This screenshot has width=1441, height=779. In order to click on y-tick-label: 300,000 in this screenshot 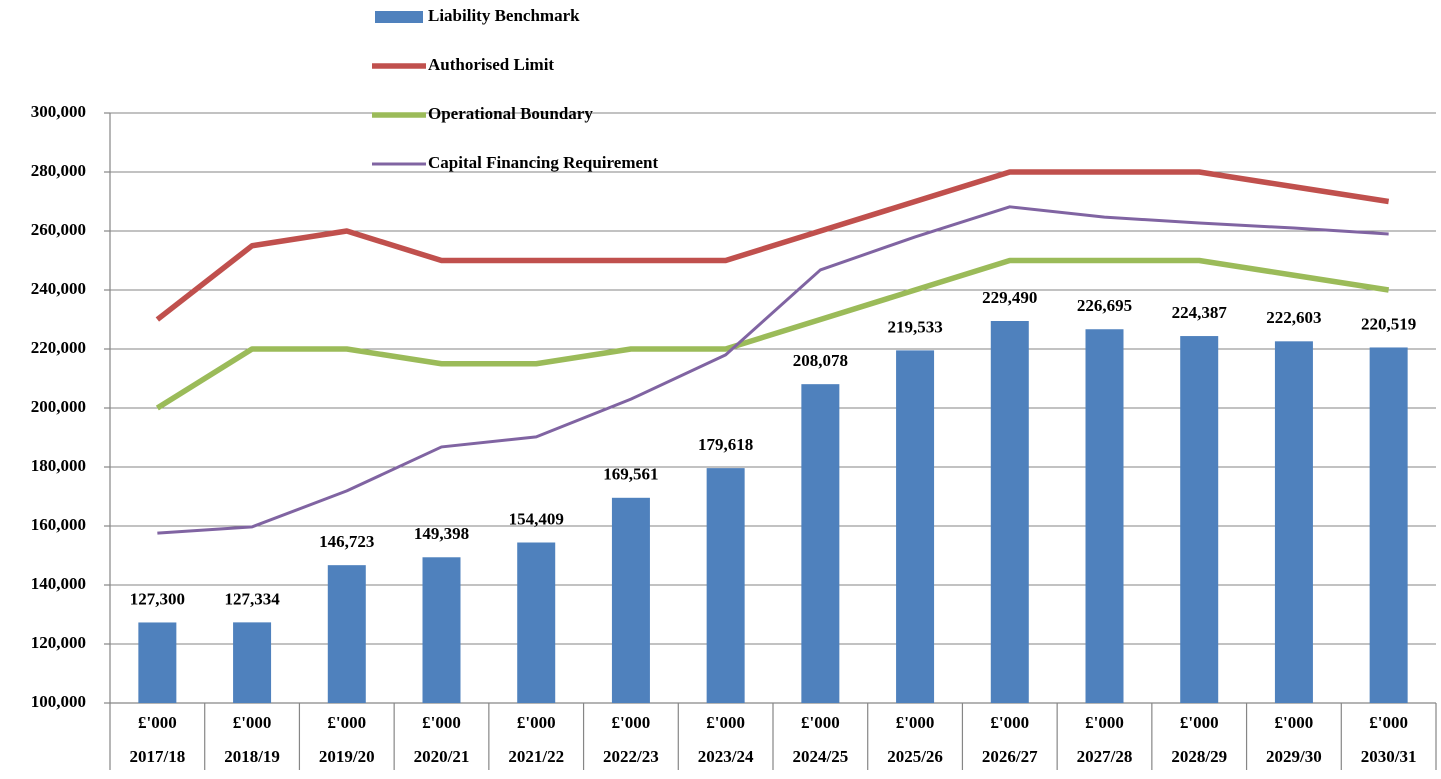, I will do `click(58, 111)`.